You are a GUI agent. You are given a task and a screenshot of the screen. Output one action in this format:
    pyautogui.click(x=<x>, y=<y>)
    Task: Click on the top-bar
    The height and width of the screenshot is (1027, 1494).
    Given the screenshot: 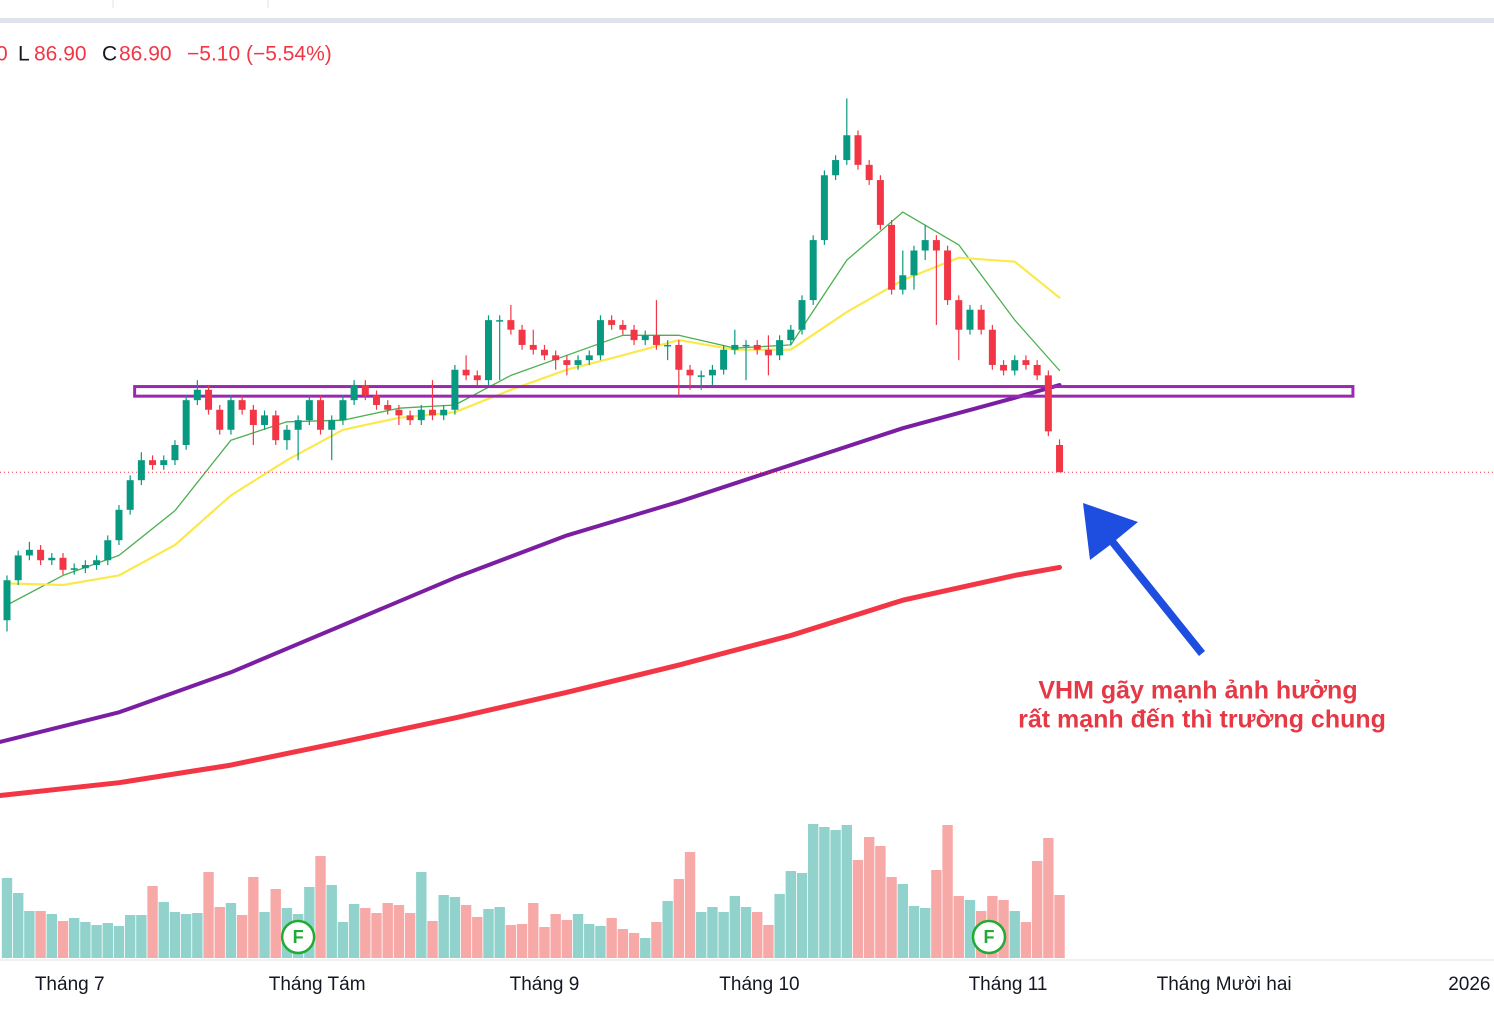 What is the action you would take?
    pyautogui.click(x=747, y=20)
    